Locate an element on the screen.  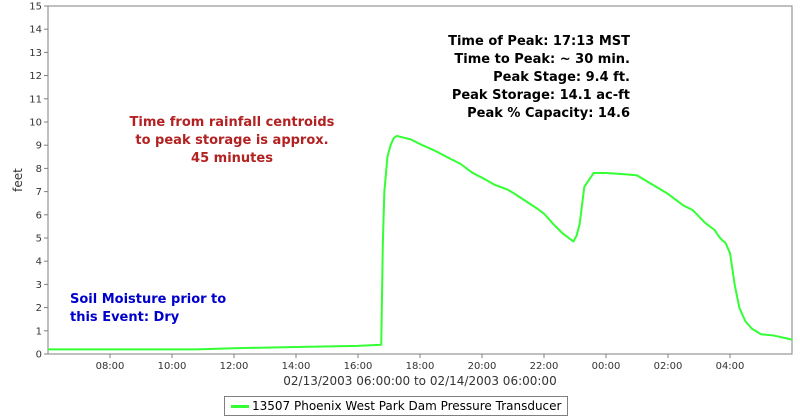
centroid-note-line: Time from rainfall centroids is located at coordinates (232, 122).